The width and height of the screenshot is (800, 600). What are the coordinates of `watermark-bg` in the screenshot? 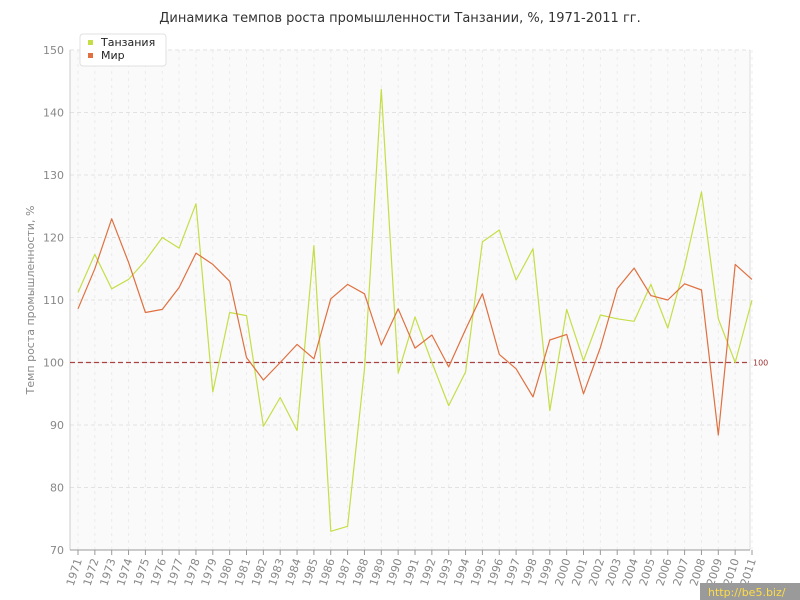 It's located at (750, 591).